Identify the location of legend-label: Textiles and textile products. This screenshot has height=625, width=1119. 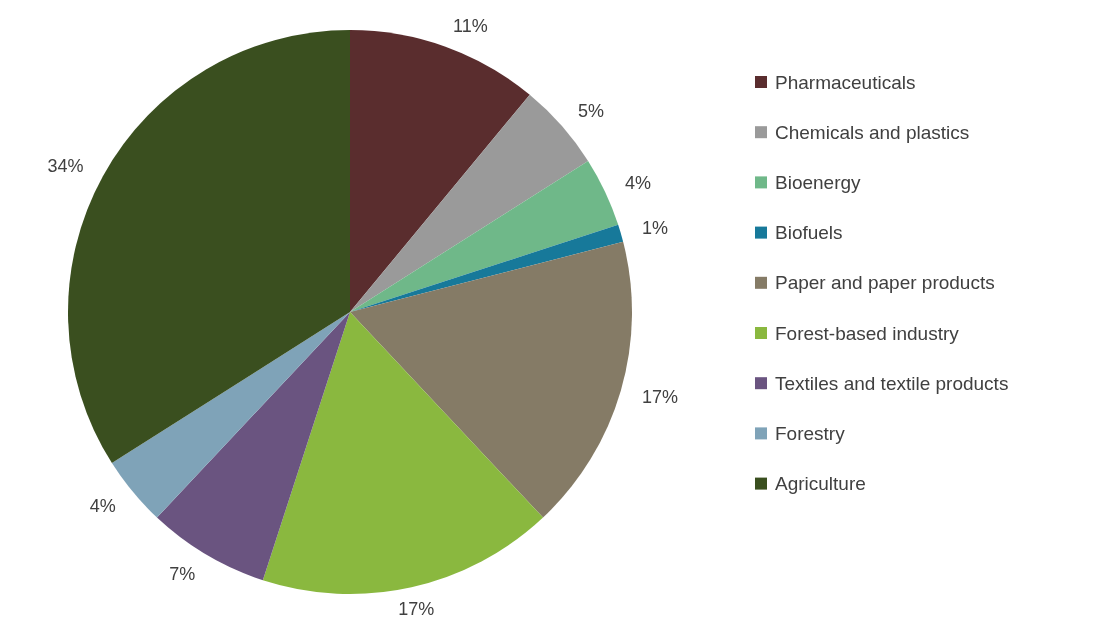
(892, 383).